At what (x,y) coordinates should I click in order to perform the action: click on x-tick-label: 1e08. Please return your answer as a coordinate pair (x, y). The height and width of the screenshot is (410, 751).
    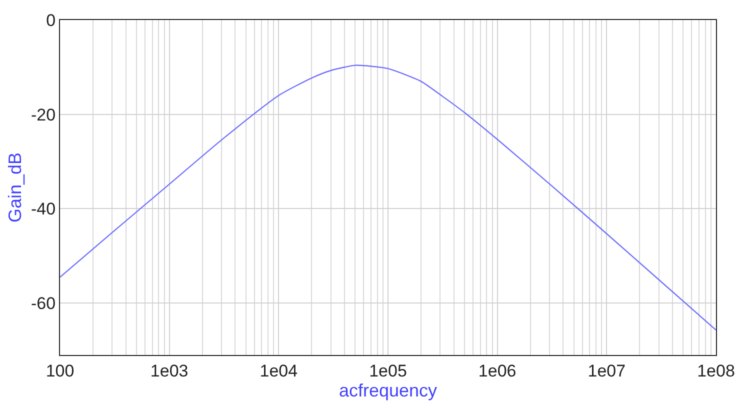
    Looking at the image, I should click on (716, 370).